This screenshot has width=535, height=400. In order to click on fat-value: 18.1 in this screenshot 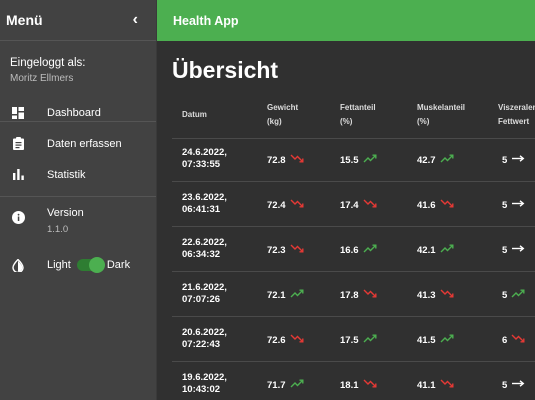, I will do `click(349, 385)`.